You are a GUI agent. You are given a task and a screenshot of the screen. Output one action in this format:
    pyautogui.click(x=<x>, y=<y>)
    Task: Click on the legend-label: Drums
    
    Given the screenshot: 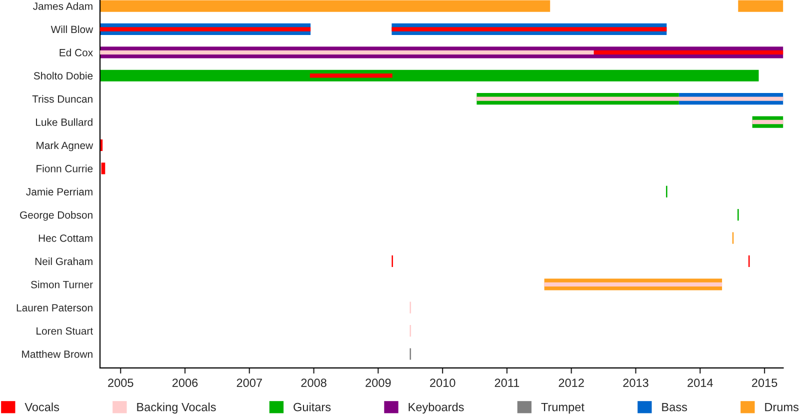 What is the action you would take?
    pyautogui.click(x=782, y=407)
    